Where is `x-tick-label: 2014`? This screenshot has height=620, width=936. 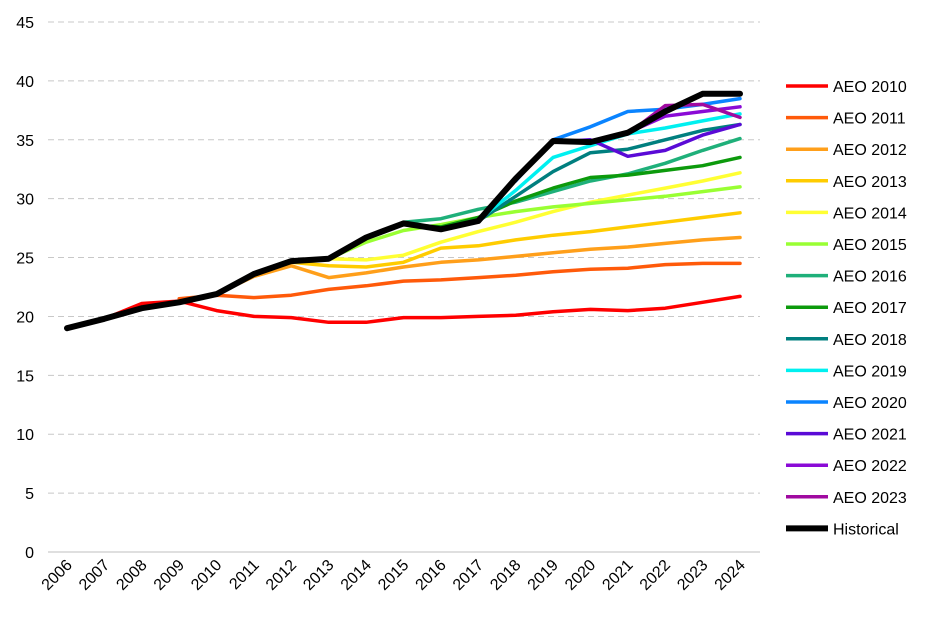 x-tick-label: 2014 is located at coordinates (356, 575).